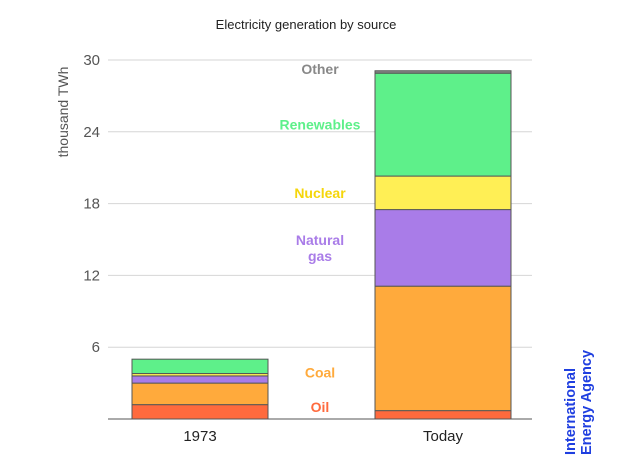 The width and height of the screenshot is (626, 476). I want to click on y-tick-30: 30, so click(91, 60).